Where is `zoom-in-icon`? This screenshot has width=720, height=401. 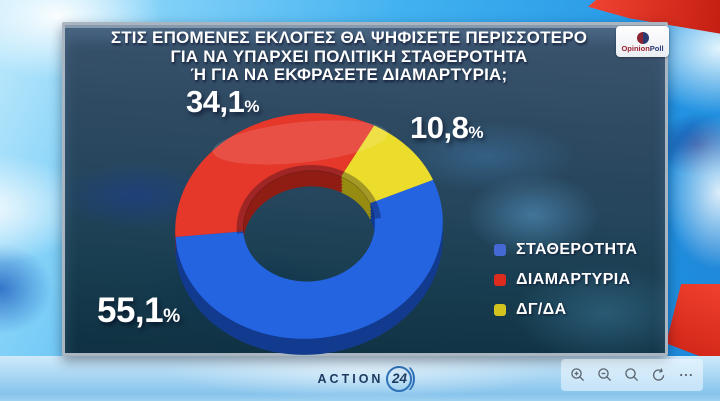 zoom-in-icon is located at coordinates (578, 375).